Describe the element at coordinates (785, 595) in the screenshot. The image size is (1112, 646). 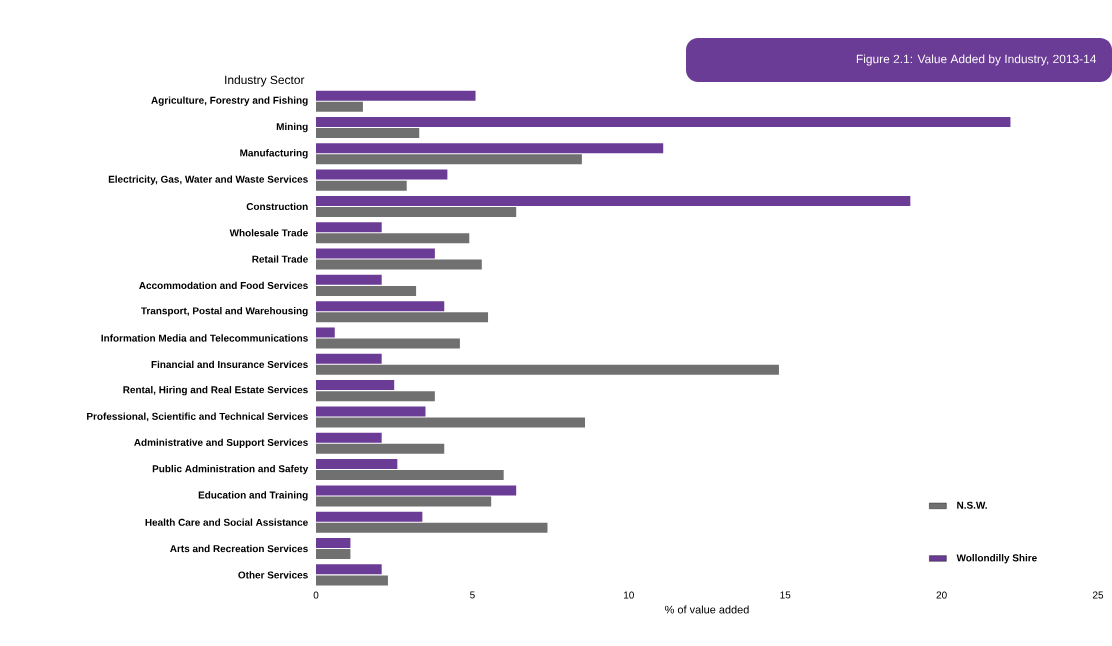
I see `x-tick-label: 15` at that location.